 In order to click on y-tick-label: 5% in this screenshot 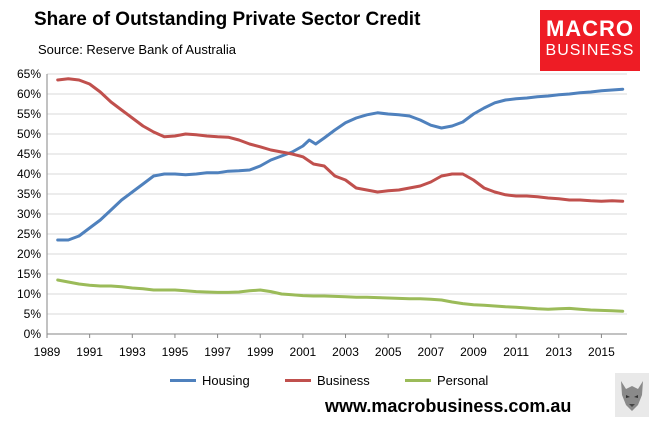, I will do `click(33, 314)`.